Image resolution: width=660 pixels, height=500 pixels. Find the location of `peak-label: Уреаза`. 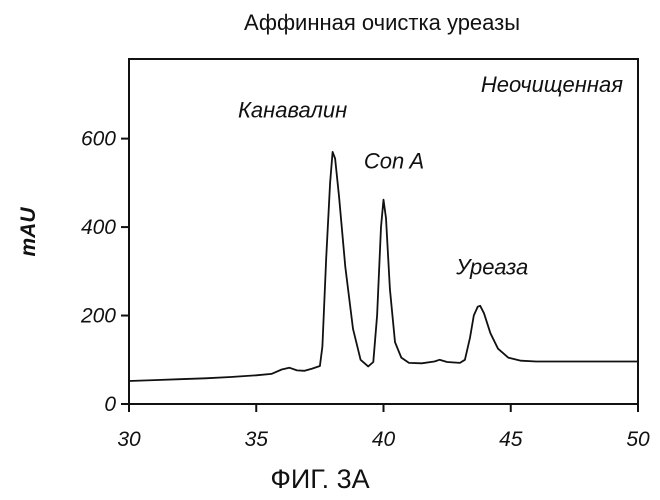

peak-label: Уреаза is located at coordinates (491, 266).